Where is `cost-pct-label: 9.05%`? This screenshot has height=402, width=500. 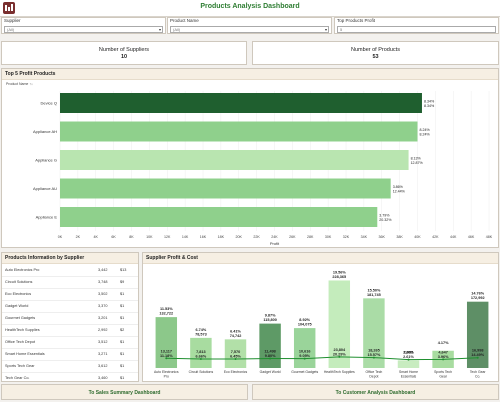
cost-pct-label: 9.05% is located at coordinates (304, 356).